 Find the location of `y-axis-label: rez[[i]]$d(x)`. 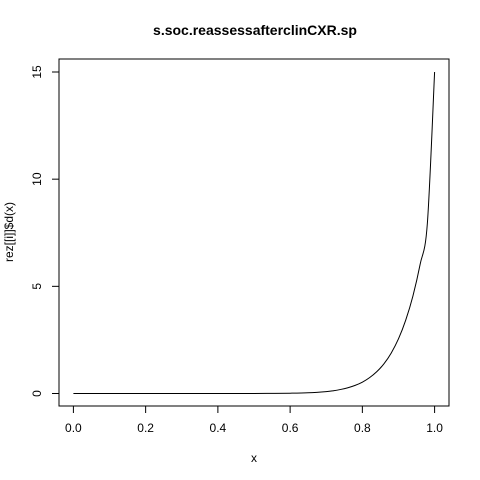

y-axis-label: rez[[i]]$d(x) is located at coordinates (9, 232).